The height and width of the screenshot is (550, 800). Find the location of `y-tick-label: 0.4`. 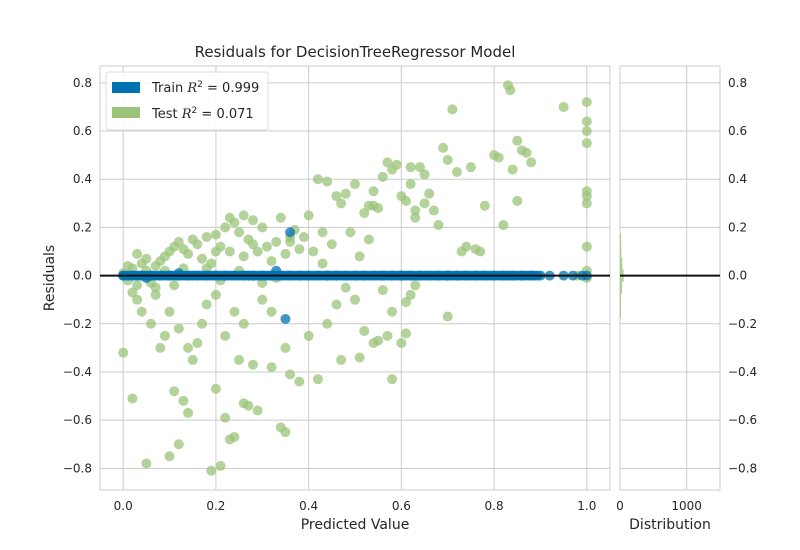

y-tick-label: 0.4 is located at coordinates (82, 179).